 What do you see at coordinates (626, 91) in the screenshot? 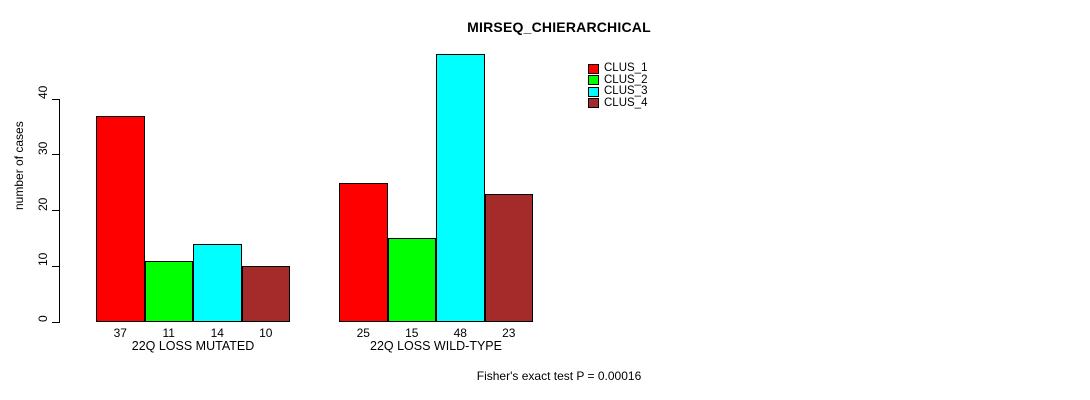
I see `legend-label: CLUS_3` at bounding box center [626, 91].